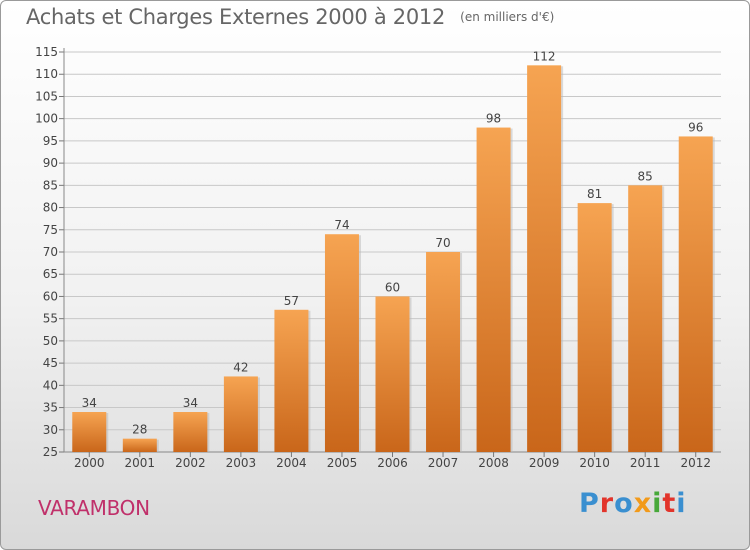  Describe the element at coordinates (50, 341) in the screenshot. I see `y-tick-label: 50` at that location.